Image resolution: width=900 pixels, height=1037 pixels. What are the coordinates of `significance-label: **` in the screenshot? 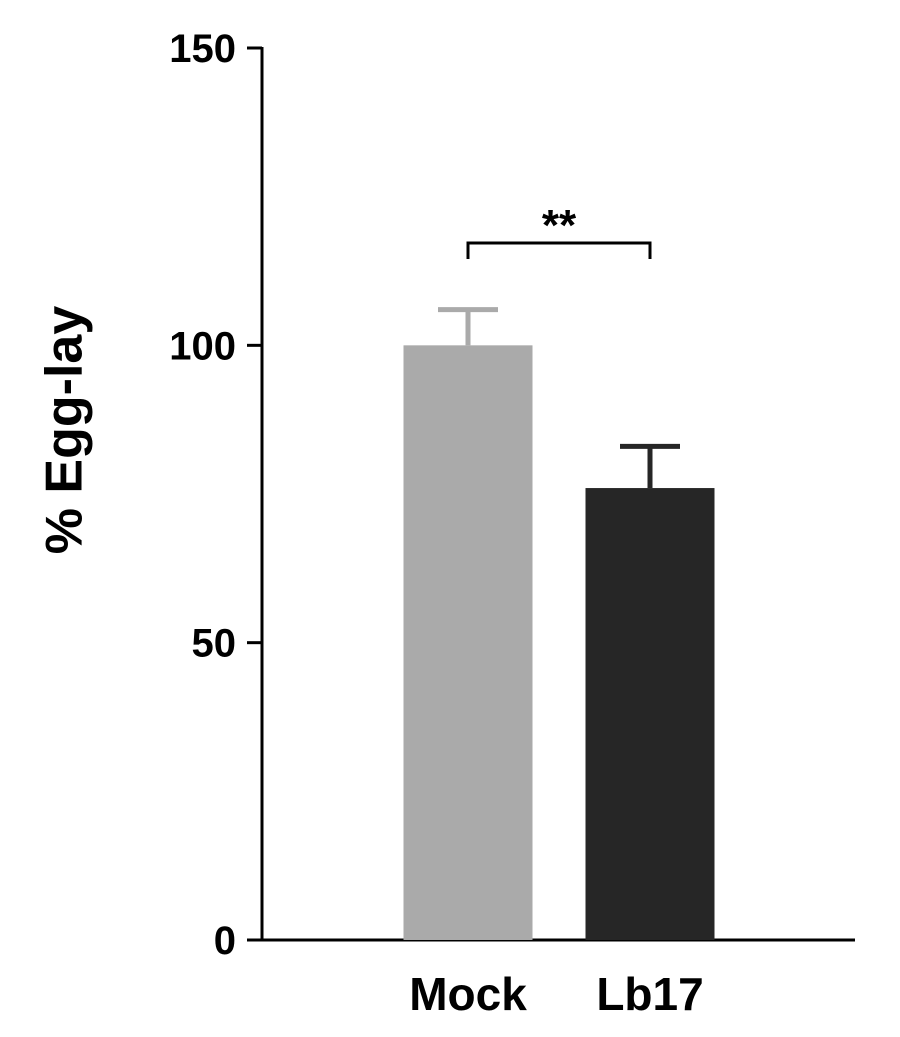 It's located at (559, 225).